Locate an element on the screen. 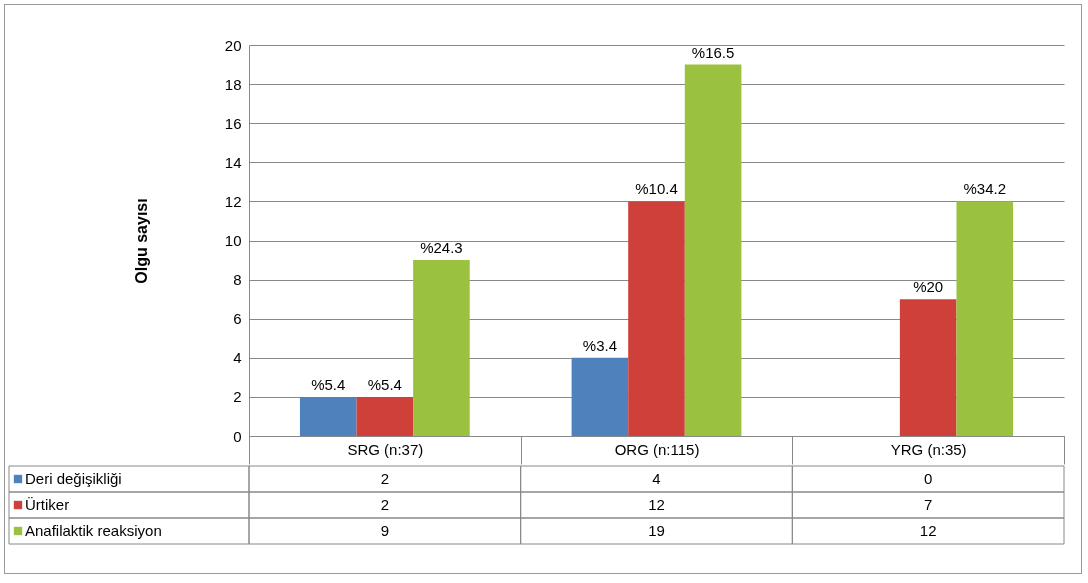  y-tick-label: 8 is located at coordinates (237, 280).